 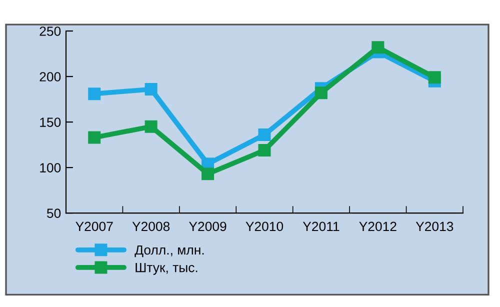 I want to click on legend-label: Долл., млн., so click(x=169, y=251).